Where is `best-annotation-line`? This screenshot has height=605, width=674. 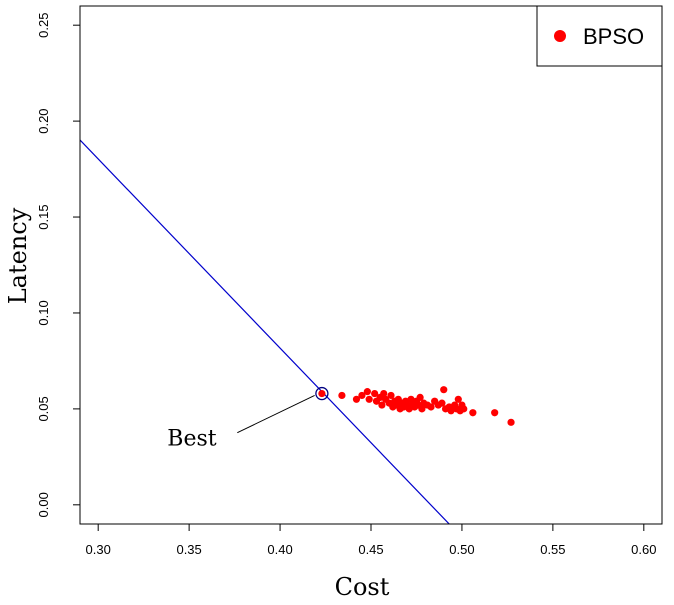 best-annotation-line is located at coordinates (276, 414).